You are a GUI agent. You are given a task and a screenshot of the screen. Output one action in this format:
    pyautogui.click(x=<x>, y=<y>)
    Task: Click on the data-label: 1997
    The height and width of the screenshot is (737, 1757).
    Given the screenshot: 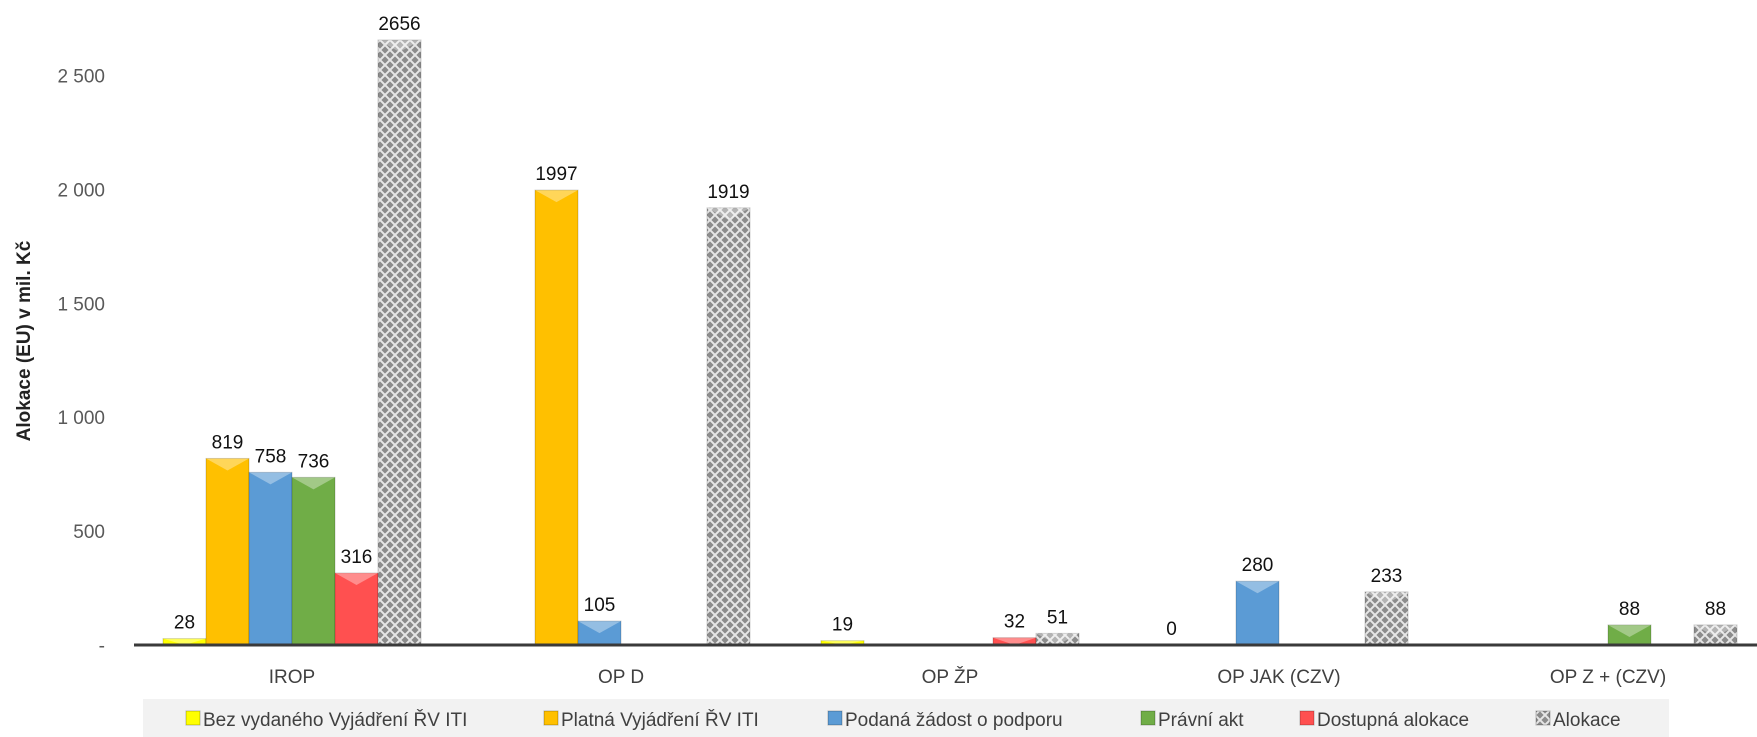 What is the action you would take?
    pyautogui.click(x=556, y=174)
    